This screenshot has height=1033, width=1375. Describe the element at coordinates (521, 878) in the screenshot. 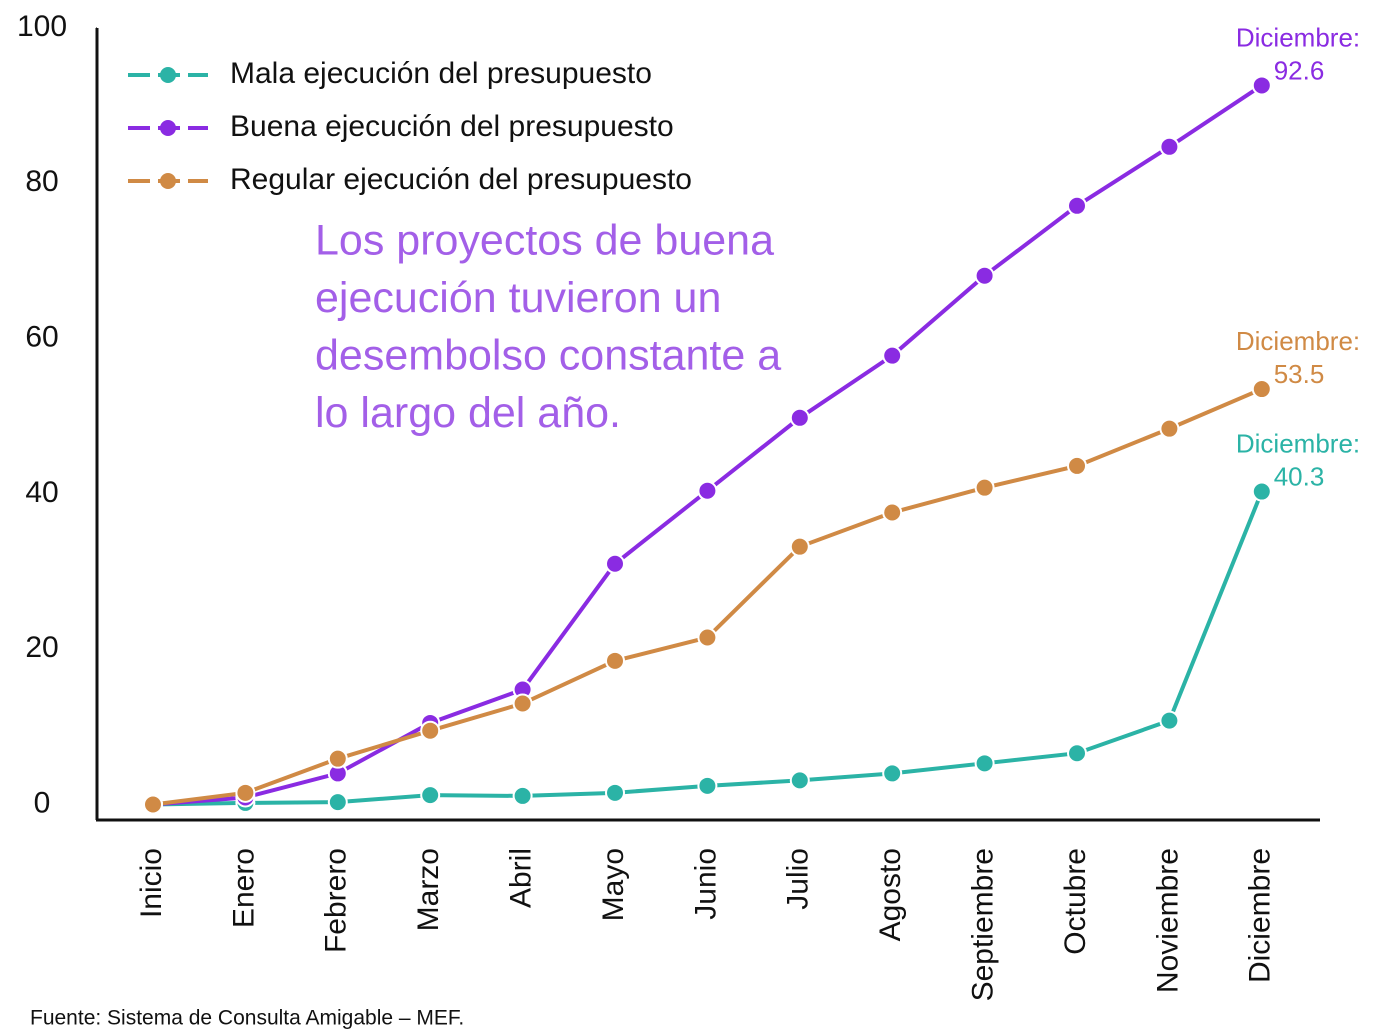

I see `x-tick-label: Abril` at that location.